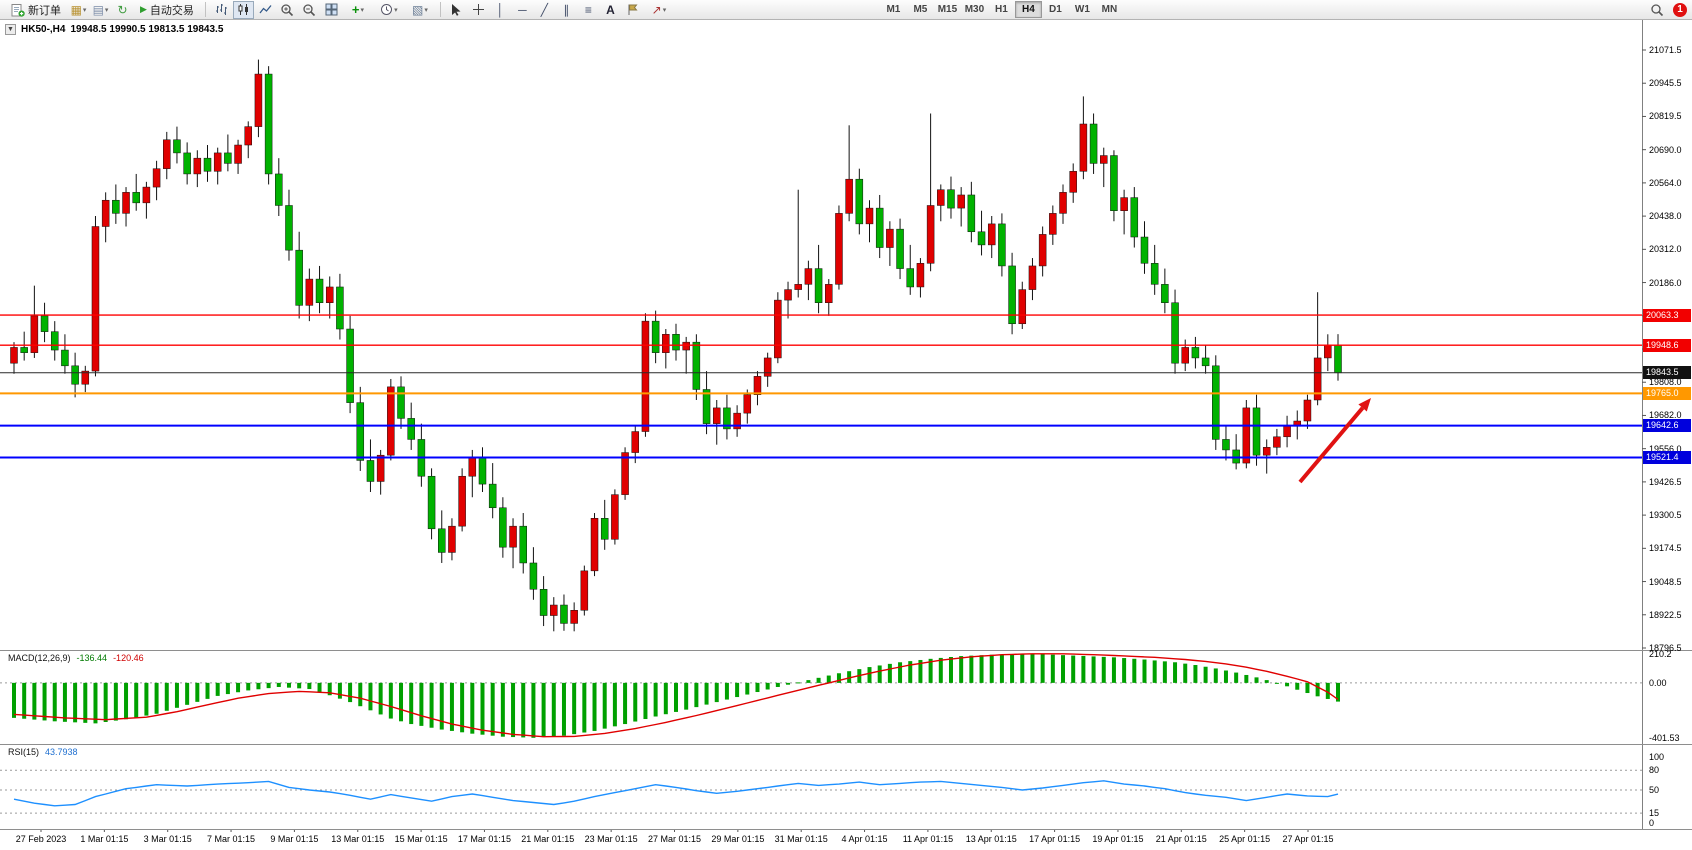 This screenshot has height=850, width=1692. What do you see at coordinates (947, 9) in the screenshot?
I see `timeframe-m15: M15` at bounding box center [947, 9].